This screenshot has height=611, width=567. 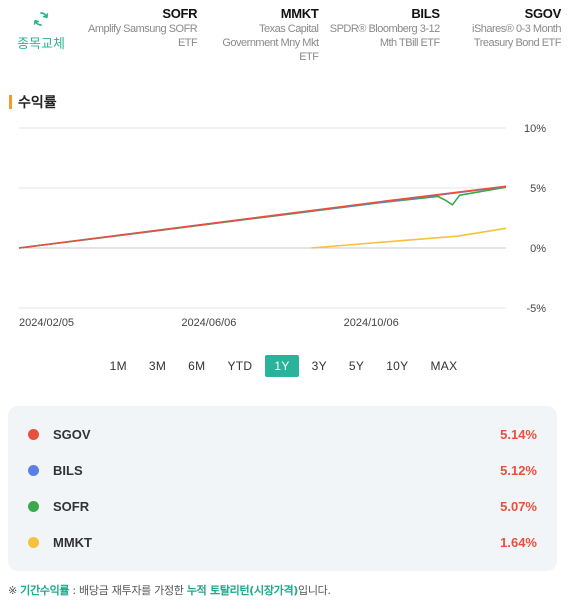 I want to click on period-button-1y: 1Y, so click(x=282, y=366).